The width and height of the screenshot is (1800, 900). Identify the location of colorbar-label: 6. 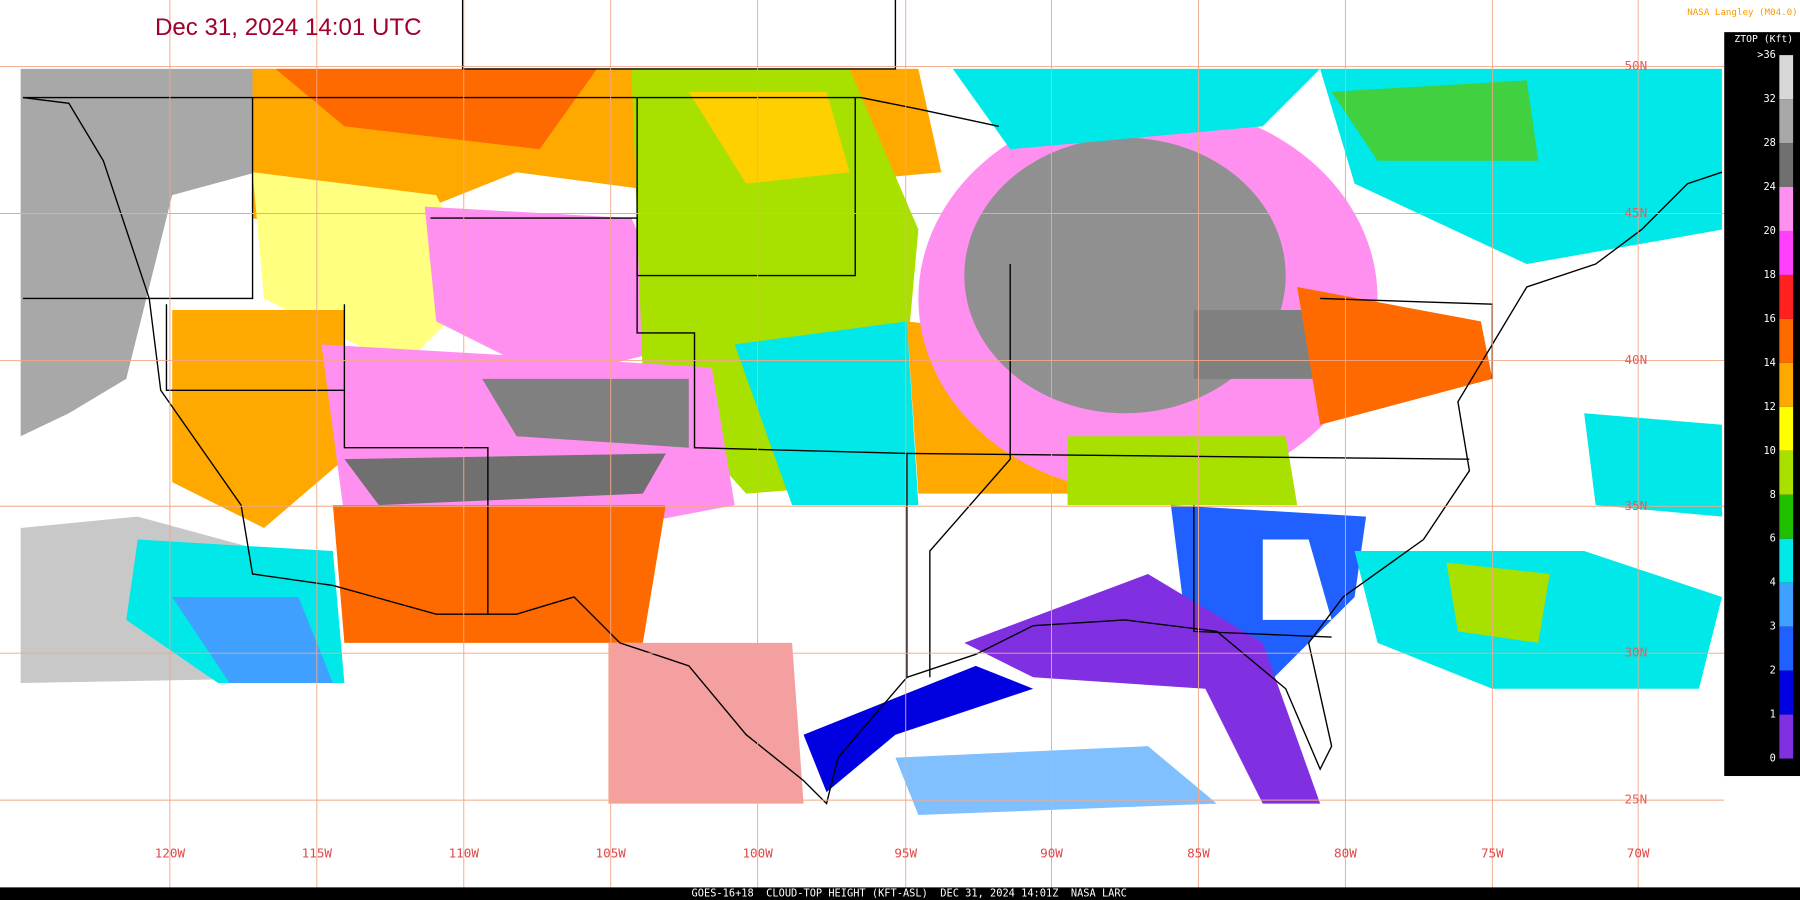
(1773, 539).